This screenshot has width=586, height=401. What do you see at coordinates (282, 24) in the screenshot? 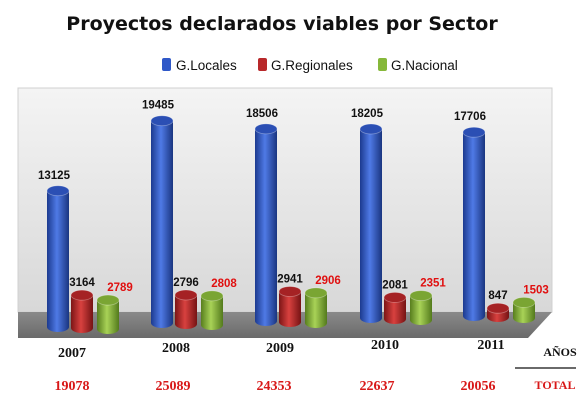
I see `chart-title: Proyectos declarados viables por Sector` at bounding box center [282, 24].